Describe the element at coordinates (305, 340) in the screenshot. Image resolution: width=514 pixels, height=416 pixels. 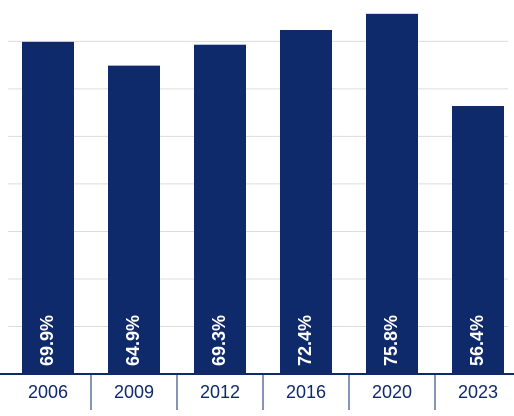
I see `value-label: 72.4%` at that location.